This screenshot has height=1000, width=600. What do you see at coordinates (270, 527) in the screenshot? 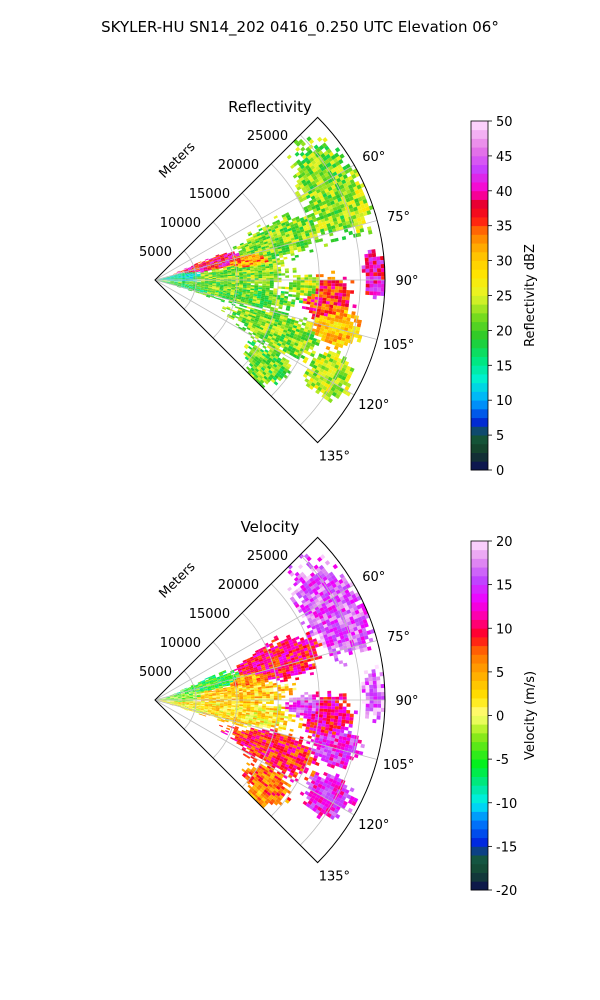
I see `panel-title: Velocity` at bounding box center [270, 527].